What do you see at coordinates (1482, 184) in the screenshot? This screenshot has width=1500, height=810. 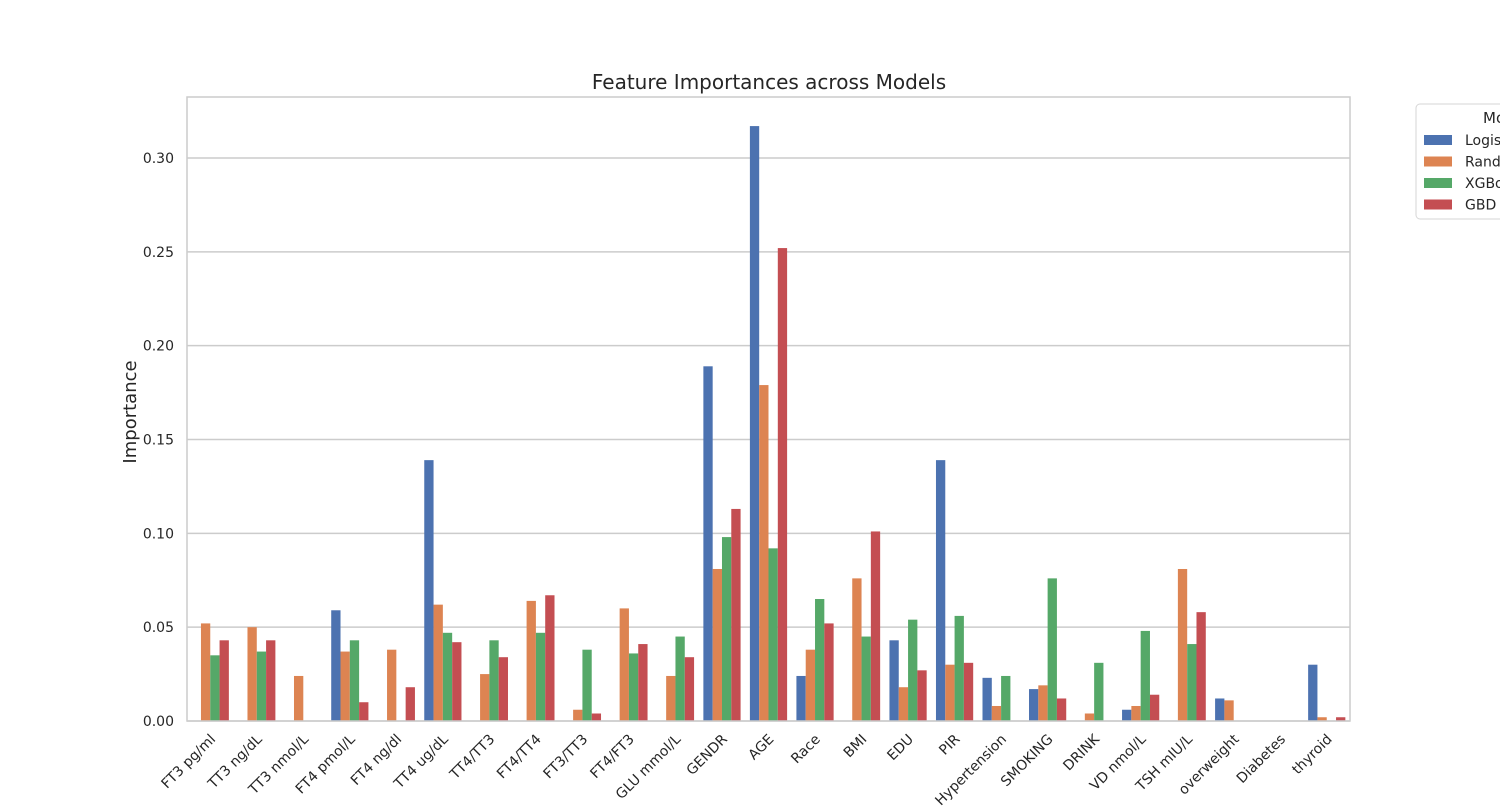 I see `legend-label-xgbo: XGBo` at bounding box center [1482, 184].